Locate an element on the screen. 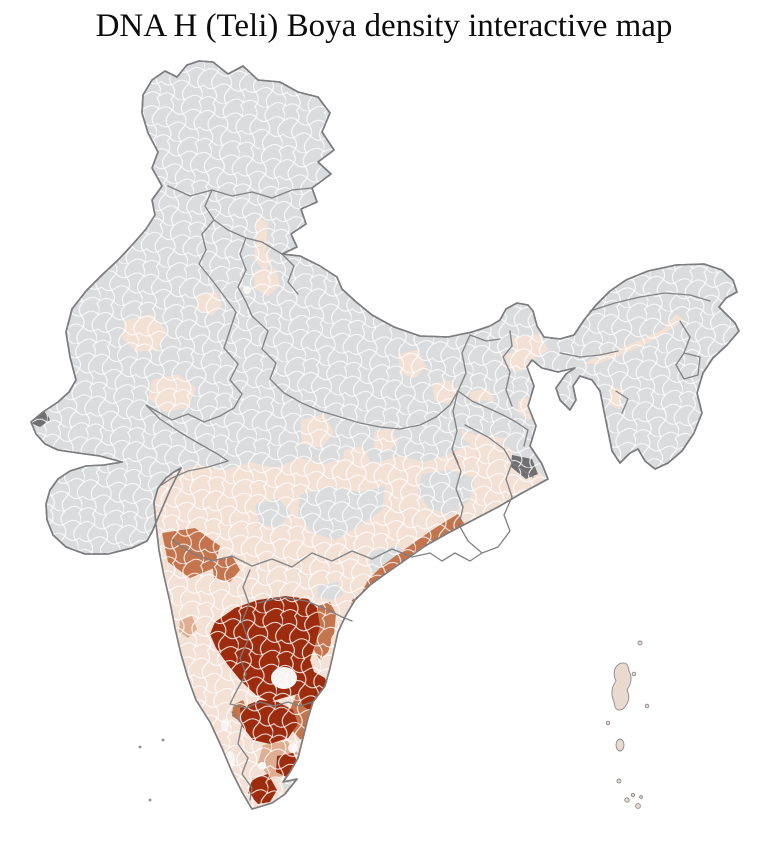 The height and width of the screenshot is (855, 768). lakshadweep-islands is located at coordinates (151, 770).